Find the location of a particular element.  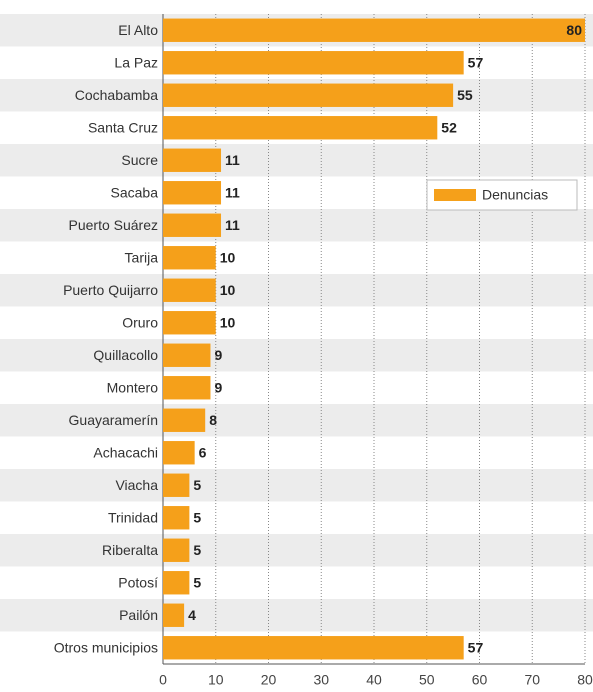

y-tick-label: Guayaramerín is located at coordinates (113, 420).